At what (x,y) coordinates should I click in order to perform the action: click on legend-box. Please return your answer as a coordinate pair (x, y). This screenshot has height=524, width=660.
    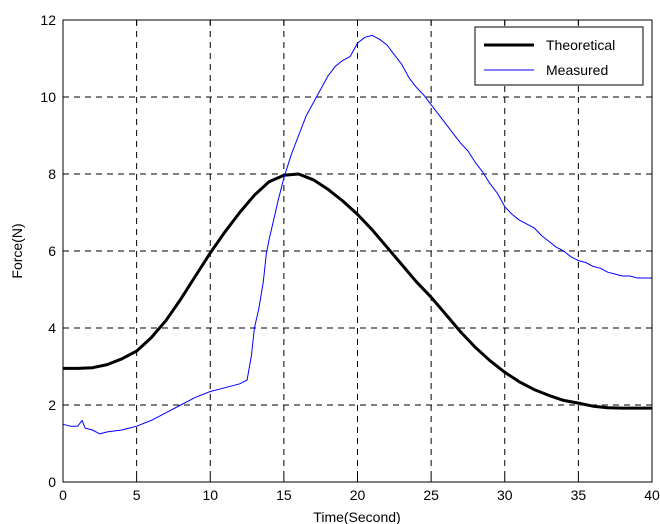
    Looking at the image, I should click on (559, 56).